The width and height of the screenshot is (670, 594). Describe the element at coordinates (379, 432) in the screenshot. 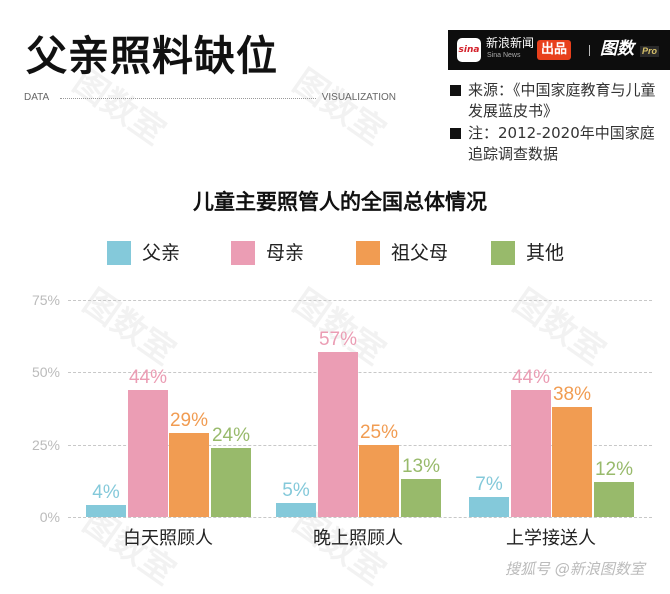

I see `bar-value-label: 25%` at that location.